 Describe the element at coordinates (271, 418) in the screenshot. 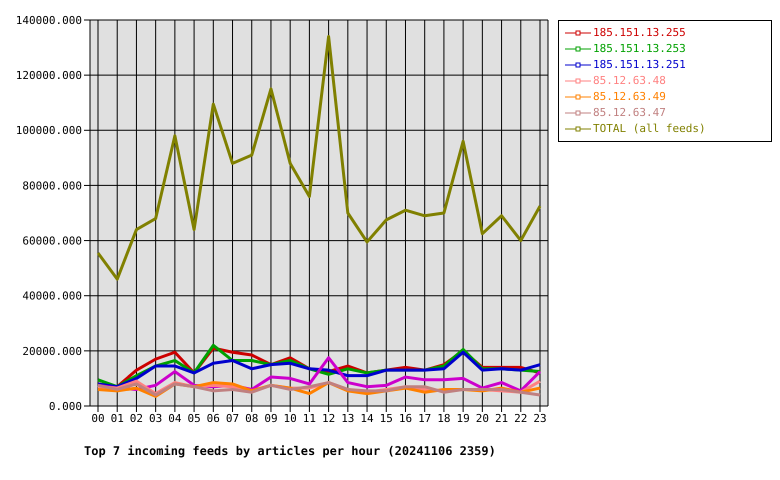

I see `x-tick-label: 09` at that location.